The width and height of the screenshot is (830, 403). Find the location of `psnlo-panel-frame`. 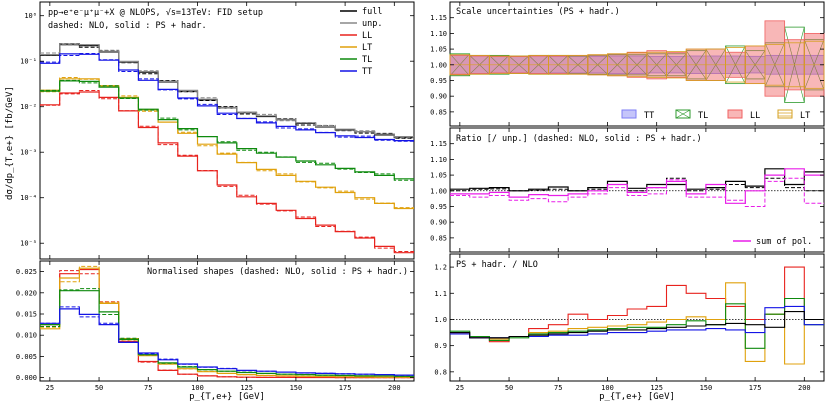

psnlo-panel-frame is located at coordinates (637, 317).